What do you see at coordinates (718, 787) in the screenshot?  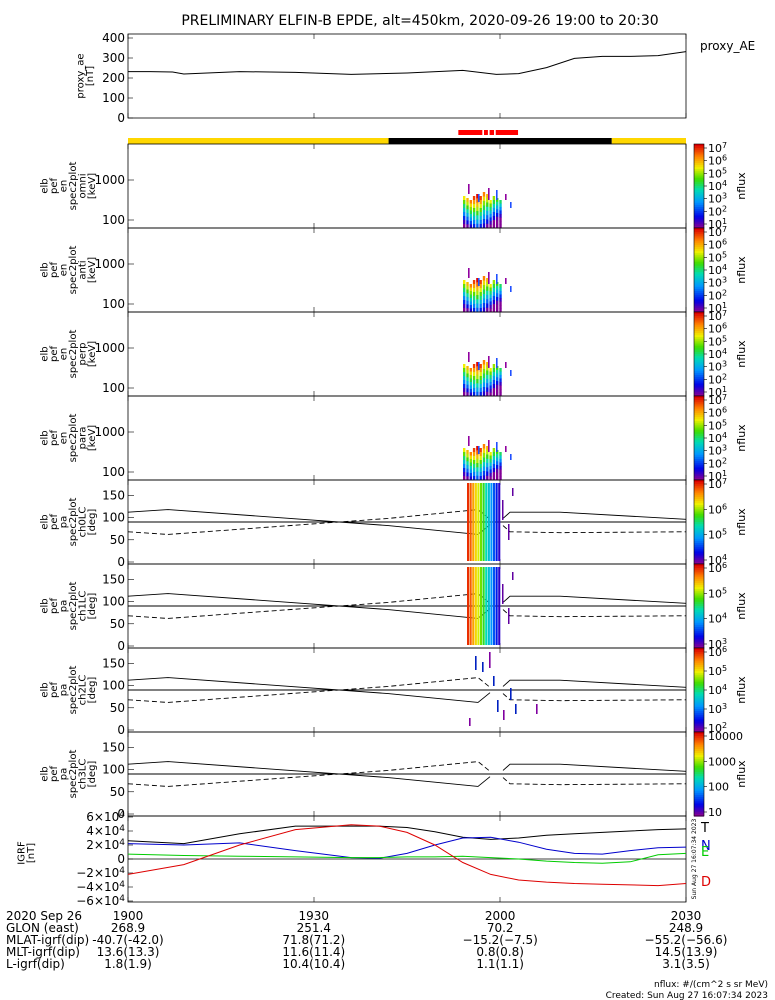 I see `colorbar-7-tick-label: 100` at bounding box center [718, 787].